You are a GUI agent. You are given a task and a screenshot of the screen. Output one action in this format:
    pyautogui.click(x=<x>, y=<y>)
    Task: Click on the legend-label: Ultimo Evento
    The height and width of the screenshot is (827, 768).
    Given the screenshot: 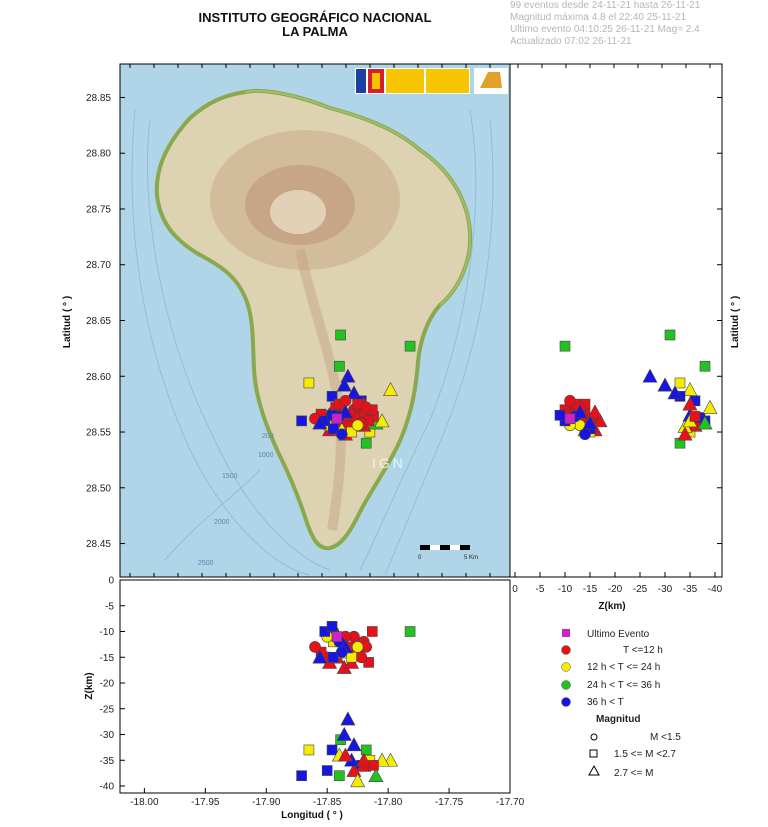 What is the action you would take?
    pyautogui.click(x=618, y=634)
    